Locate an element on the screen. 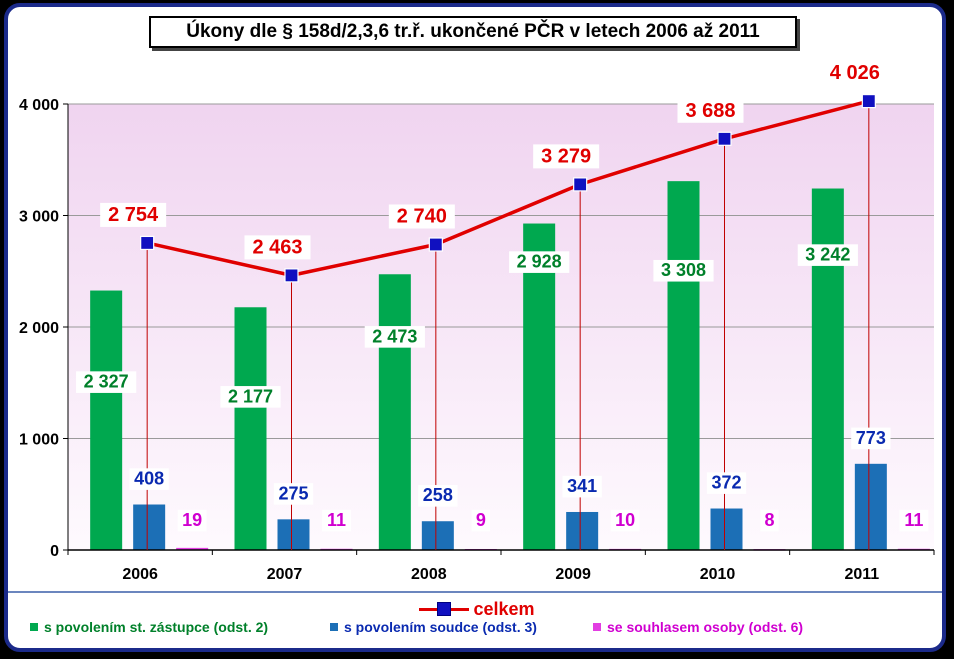 Image resolution: width=954 pixels, height=659 pixels. blue-value-label: 258 is located at coordinates (438, 495).